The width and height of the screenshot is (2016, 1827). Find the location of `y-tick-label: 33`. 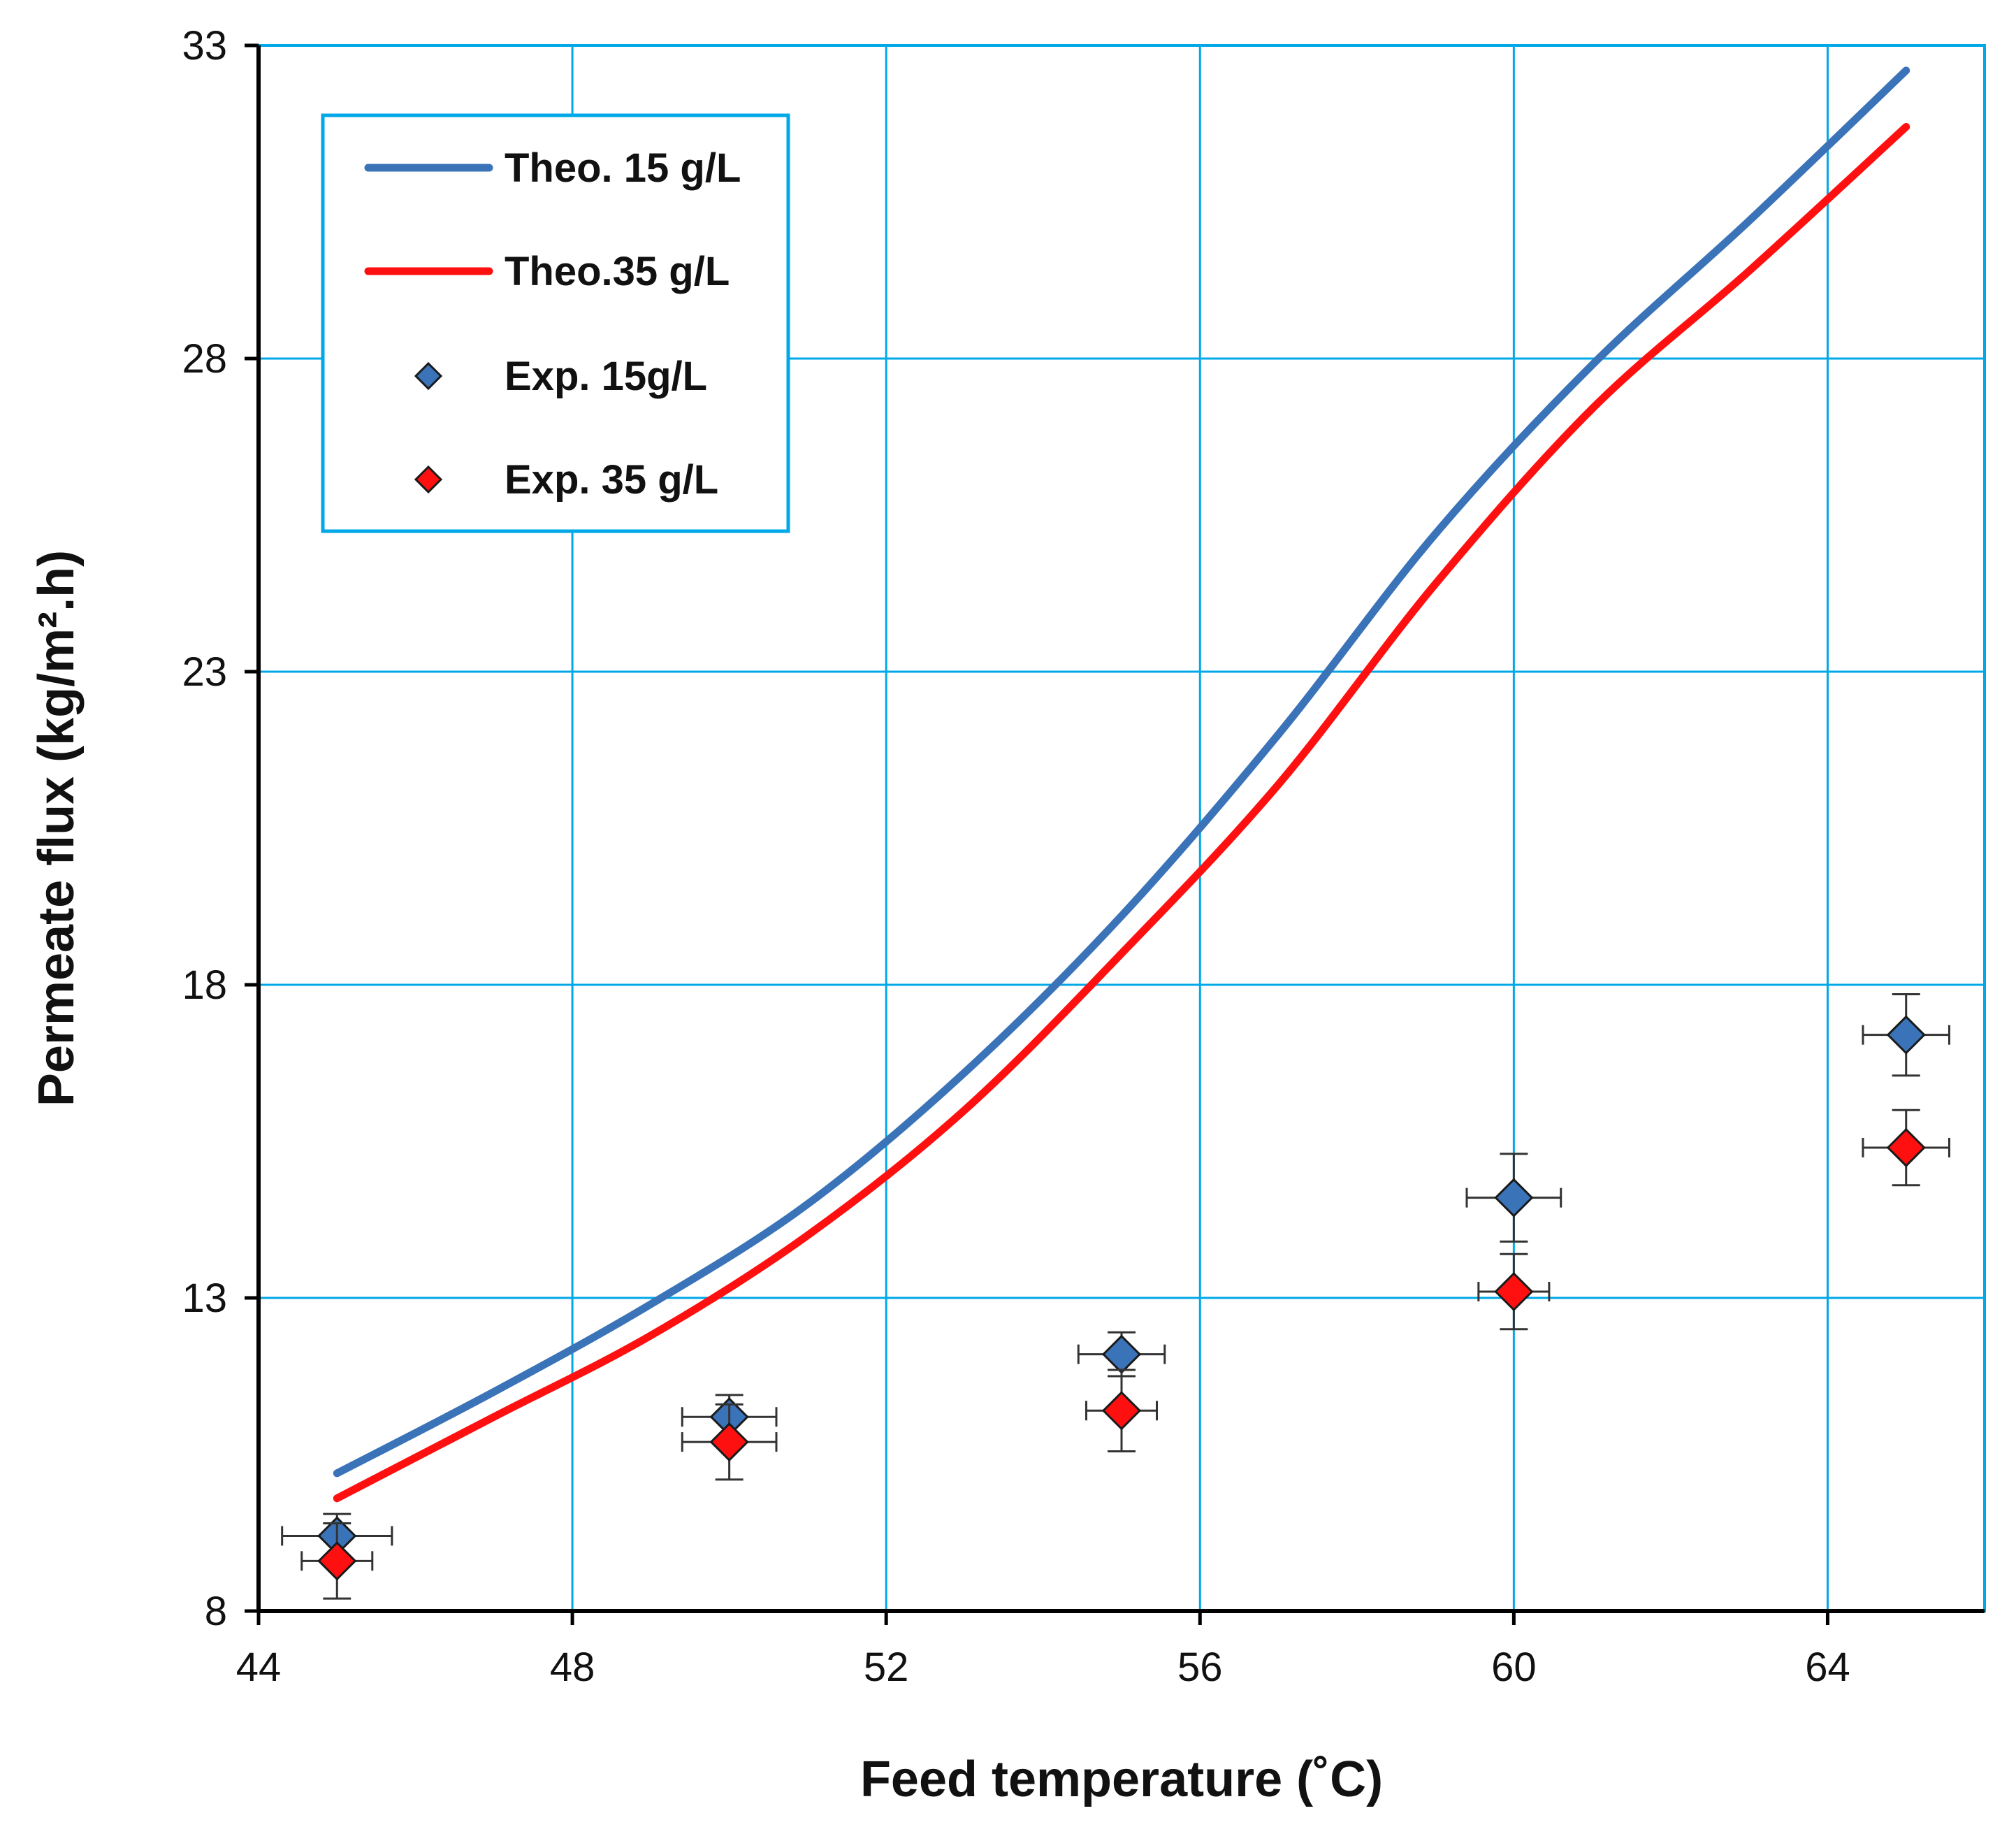

y-tick-label: 33 is located at coordinates (204, 45).